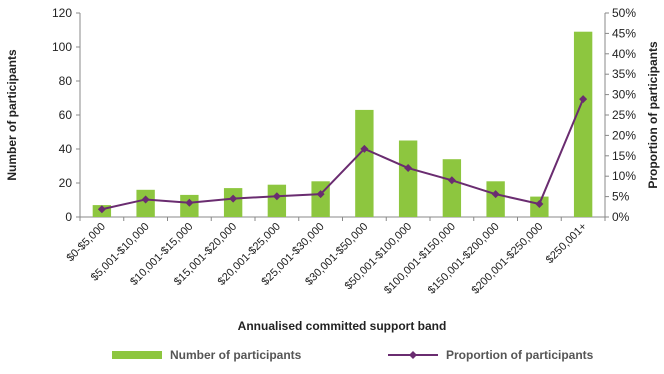 This screenshot has width=664, height=374. What do you see at coordinates (653, 115) in the screenshot?
I see `y2-axis-title: Proportion of participants` at bounding box center [653, 115].